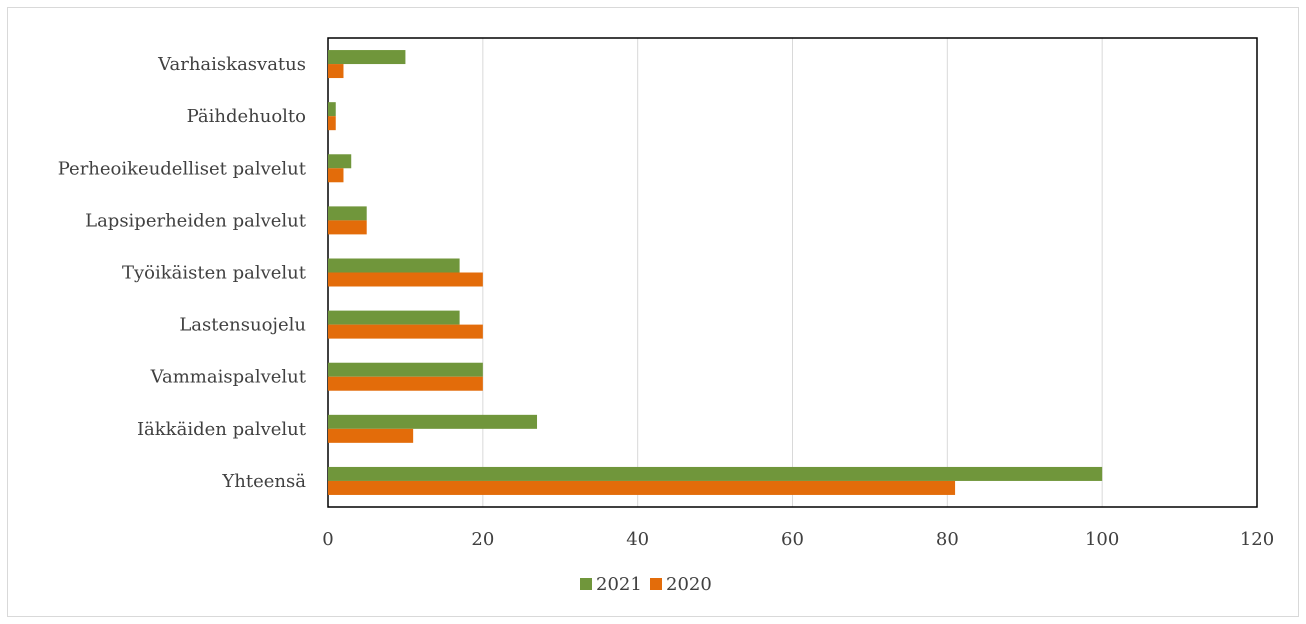 The height and width of the screenshot is (624, 1306). Describe the element at coordinates (196, 220) in the screenshot. I see `category-label: Lapsiperheiden palvelut` at that location.